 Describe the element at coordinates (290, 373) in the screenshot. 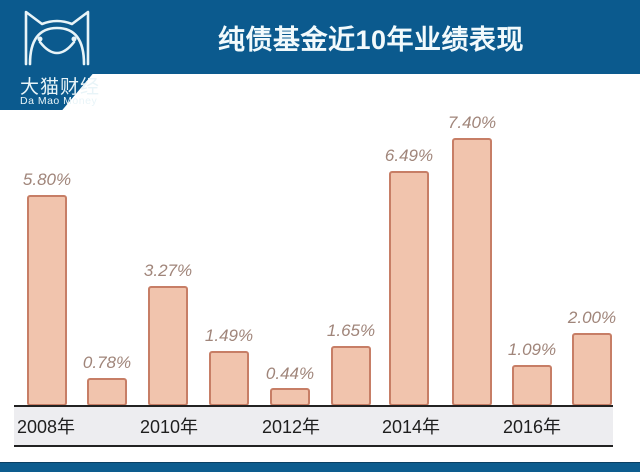

I see `value-label-2012: 0.44%` at that location.